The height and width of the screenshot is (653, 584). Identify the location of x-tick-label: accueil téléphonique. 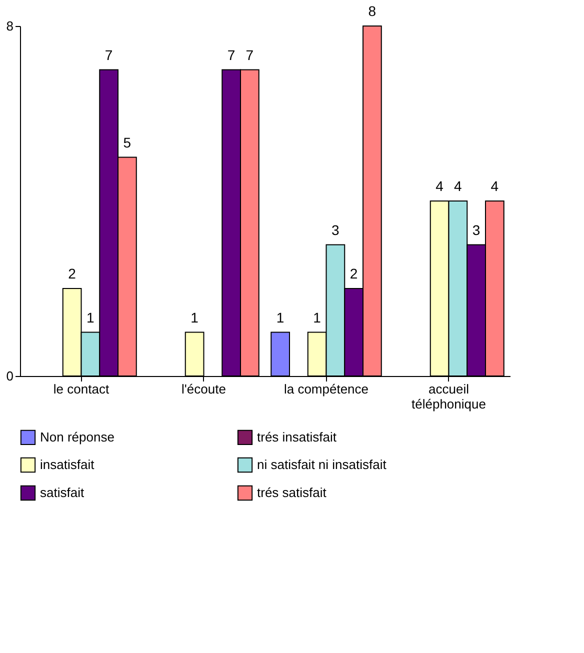
(449, 397).